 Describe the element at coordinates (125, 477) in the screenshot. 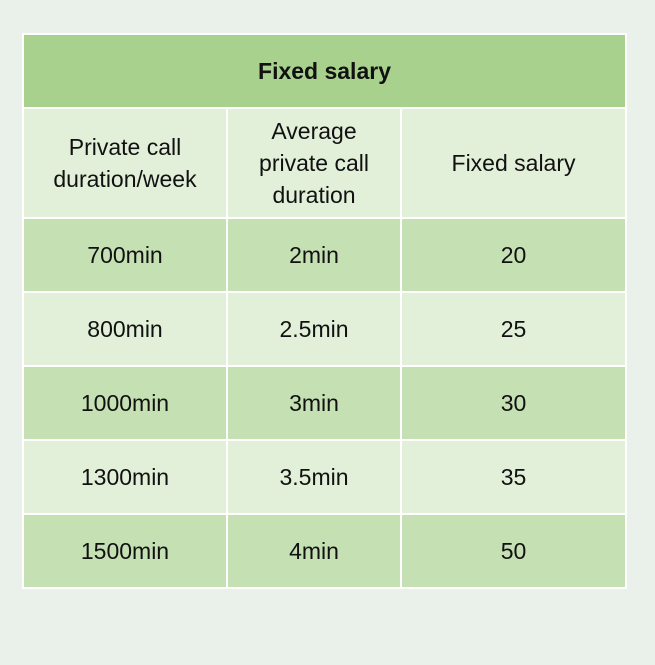

I see `cell-call-duration-week: 1300min` at that location.